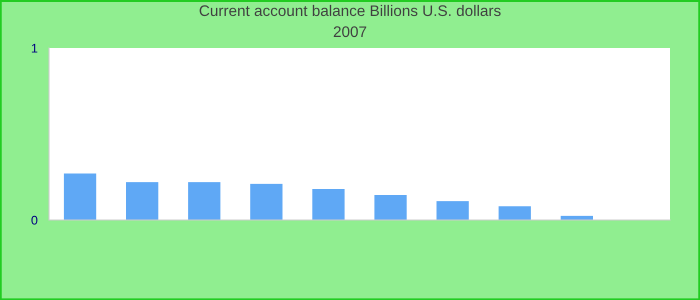 Image resolution: width=700 pixels, height=300 pixels. What do you see at coordinates (35, 48) in the screenshot?
I see `y-tick-label: 1` at bounding box center [35, 48].